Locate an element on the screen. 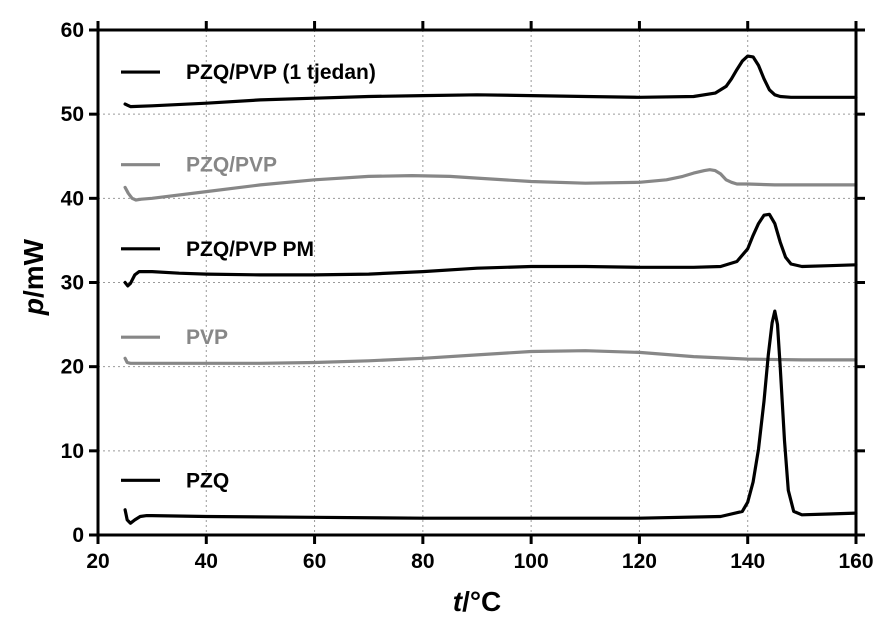  x-tick-label-120: 120 is located at coordinates (639, 561).